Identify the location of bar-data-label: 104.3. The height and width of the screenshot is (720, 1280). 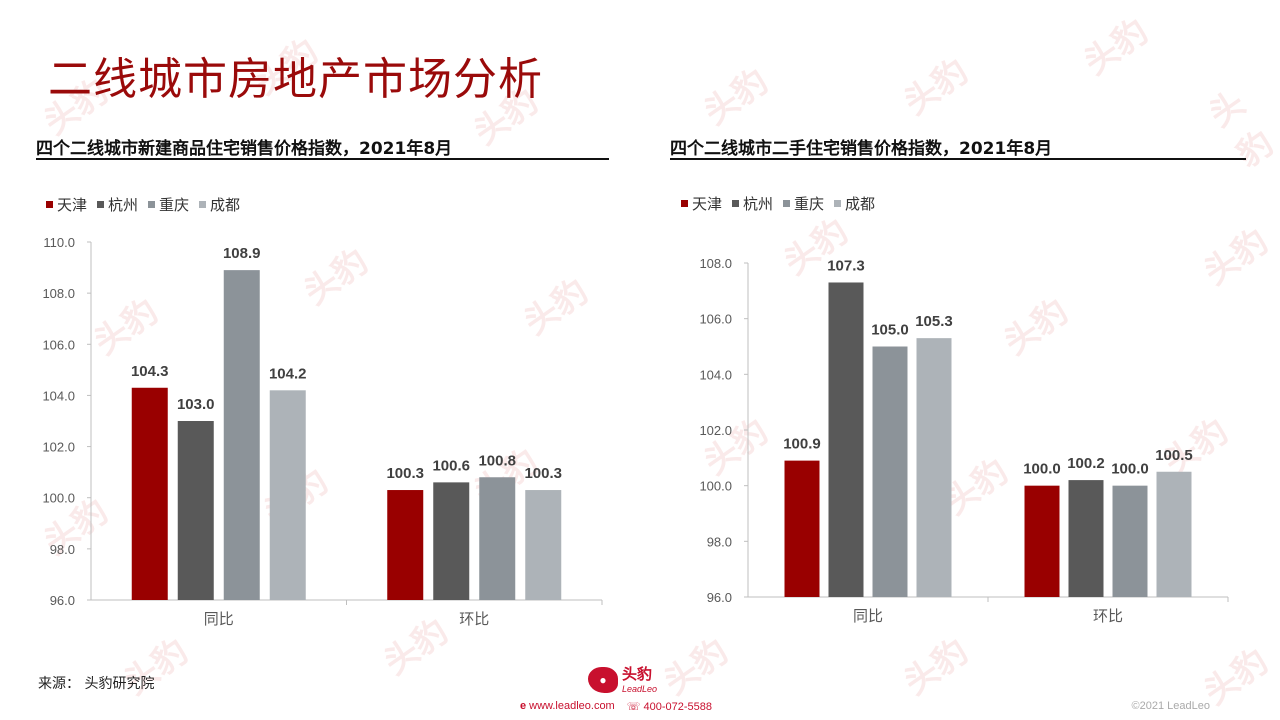
(150, 371).